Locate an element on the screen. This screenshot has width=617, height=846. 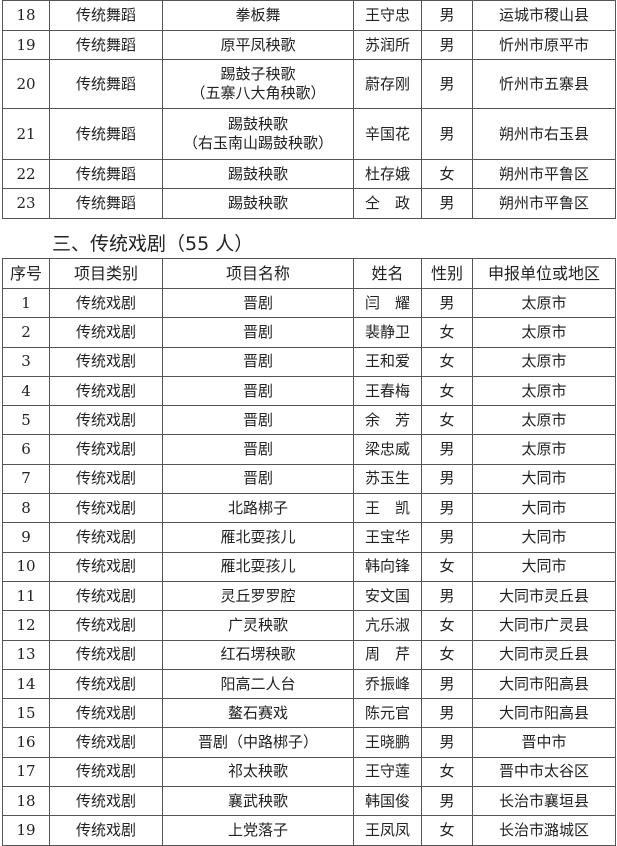
cell-no: 13 is located at coordinates (26, 654).